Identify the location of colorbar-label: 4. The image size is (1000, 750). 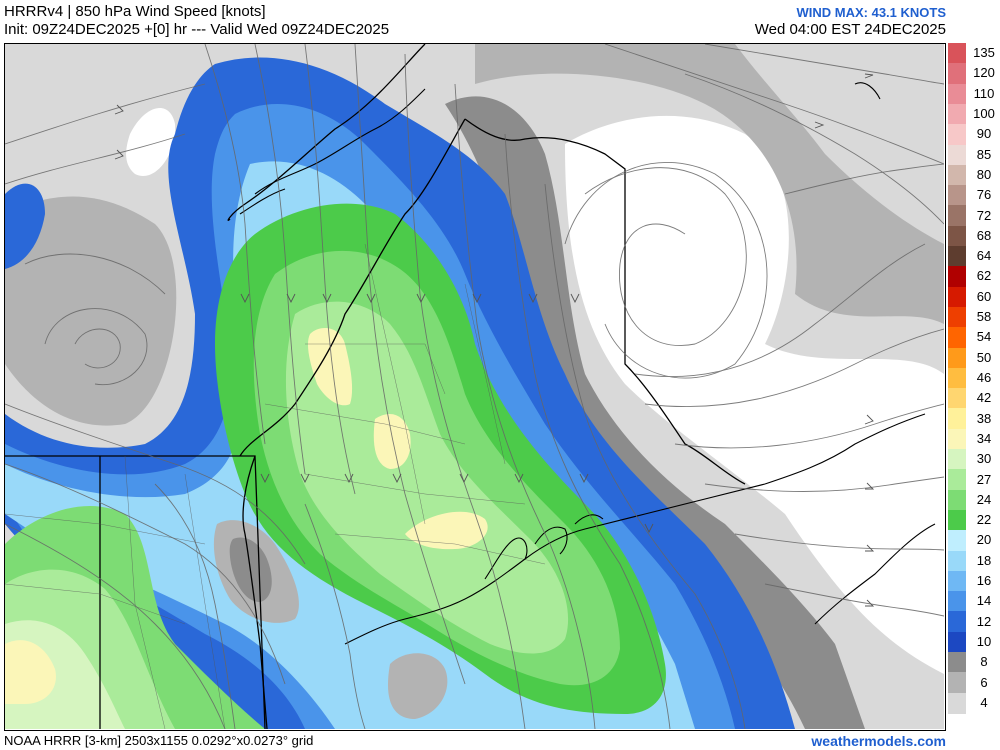
(984, 702).